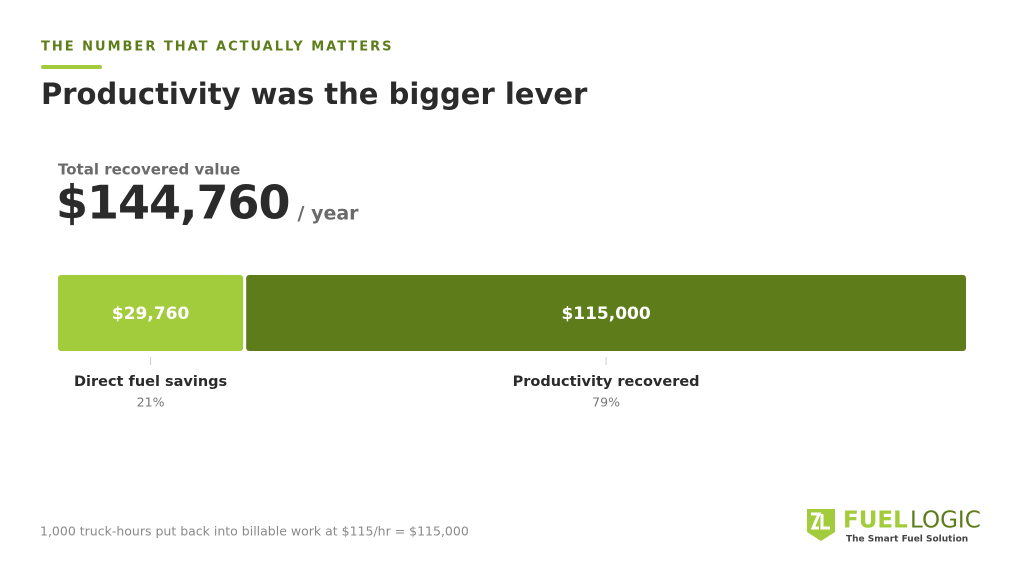 The width and height of the screenshot is (1024, 576). I want to click on logo-word-2: LOGIC, so click(945, 521).